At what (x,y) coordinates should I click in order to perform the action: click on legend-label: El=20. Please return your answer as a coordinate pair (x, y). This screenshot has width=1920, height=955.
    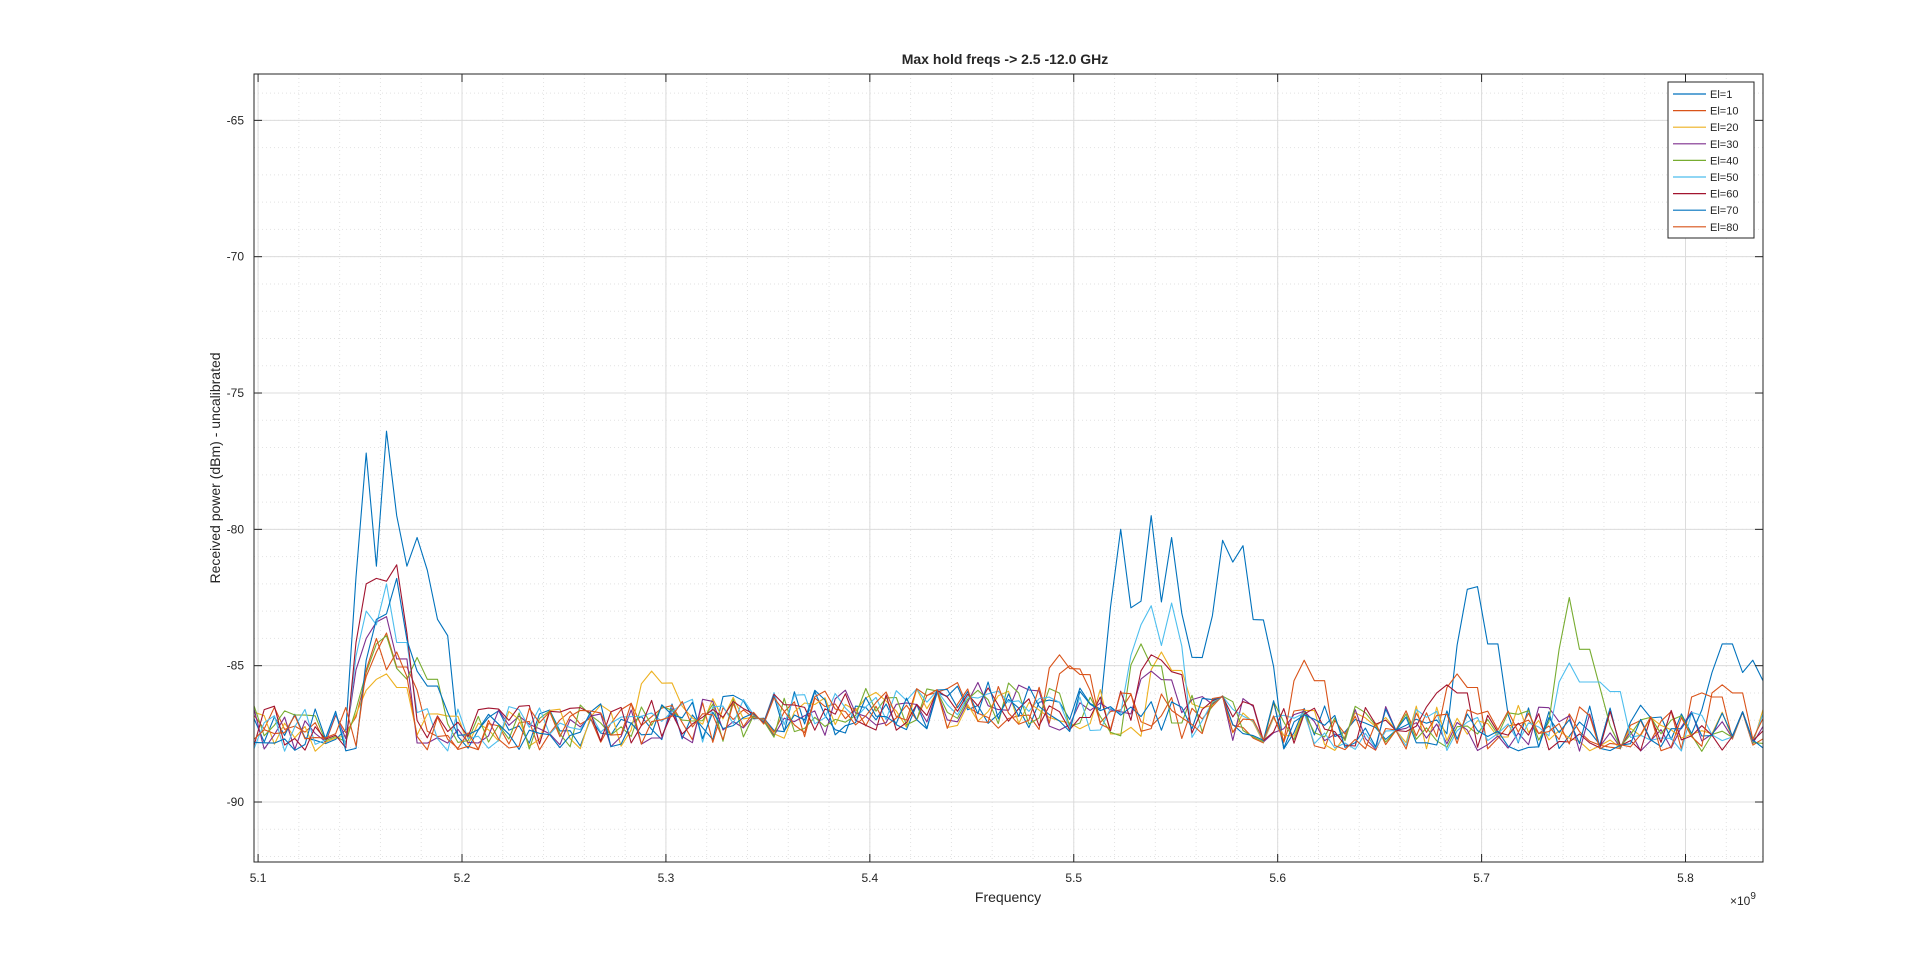
    Looking at the image, I should click on (1724, 128).